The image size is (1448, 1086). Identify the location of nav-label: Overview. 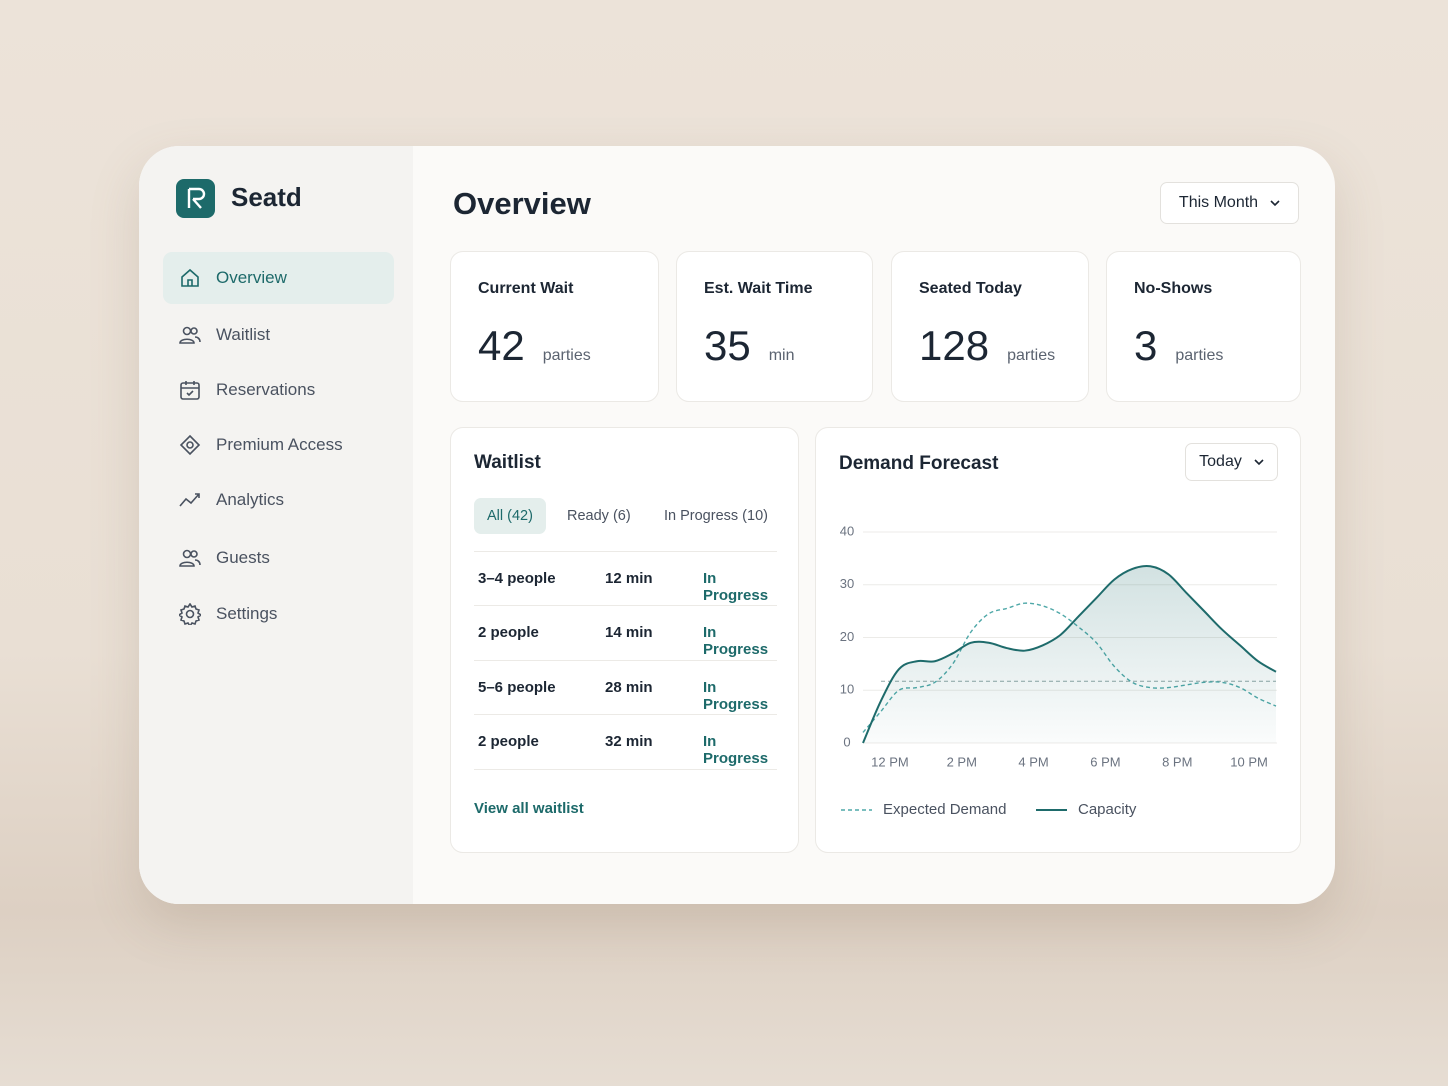
(251, 277).